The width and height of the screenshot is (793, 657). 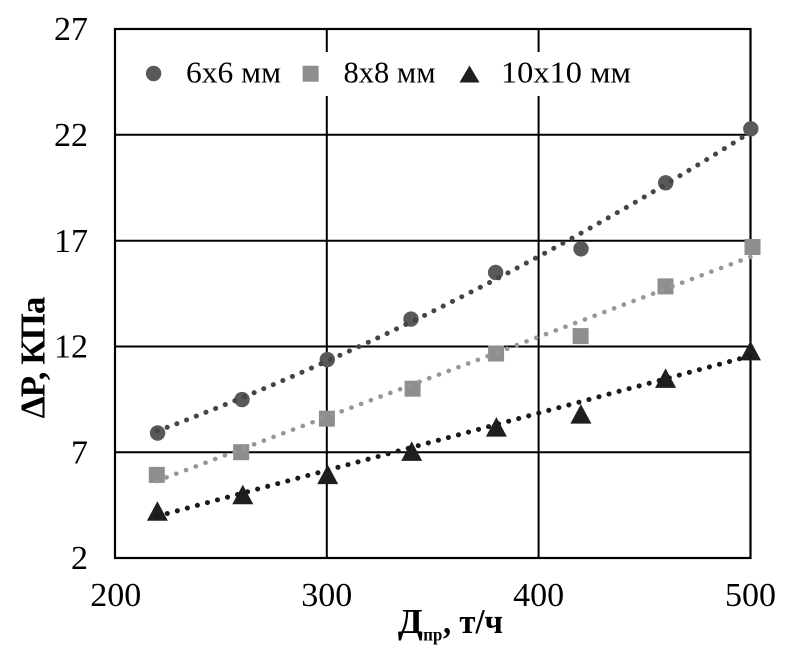 What do you see at coordinates (71, 347) in the screenshot?
I see `svg-text: 12` at bounding box center [71, 347].